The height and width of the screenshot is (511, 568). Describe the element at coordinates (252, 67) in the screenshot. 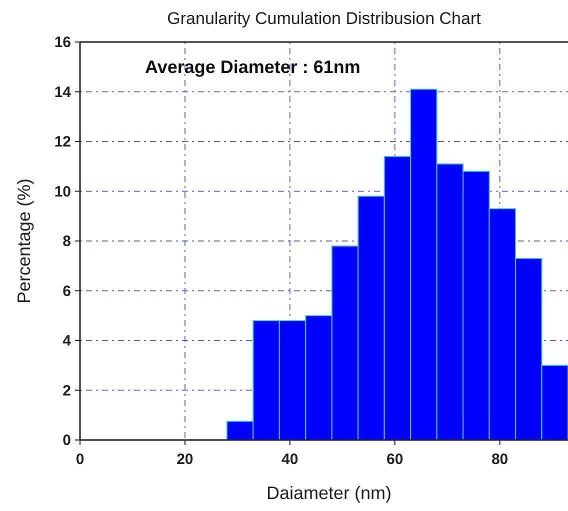

I see `annotation: Average Diameter : 61nm` at that location.